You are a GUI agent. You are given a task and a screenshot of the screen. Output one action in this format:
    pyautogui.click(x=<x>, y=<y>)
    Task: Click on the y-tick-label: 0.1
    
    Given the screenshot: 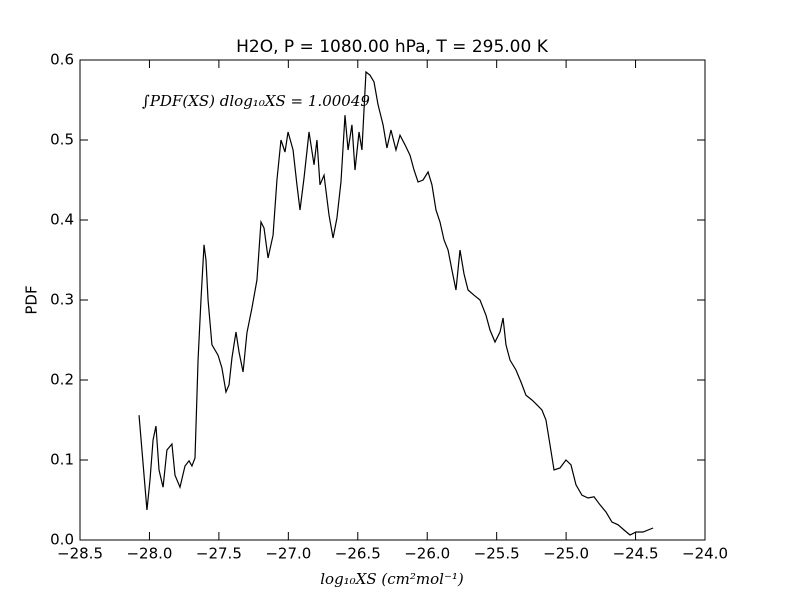 What is the action you would take?
    pyautogui.click(x=62, y=460)
    